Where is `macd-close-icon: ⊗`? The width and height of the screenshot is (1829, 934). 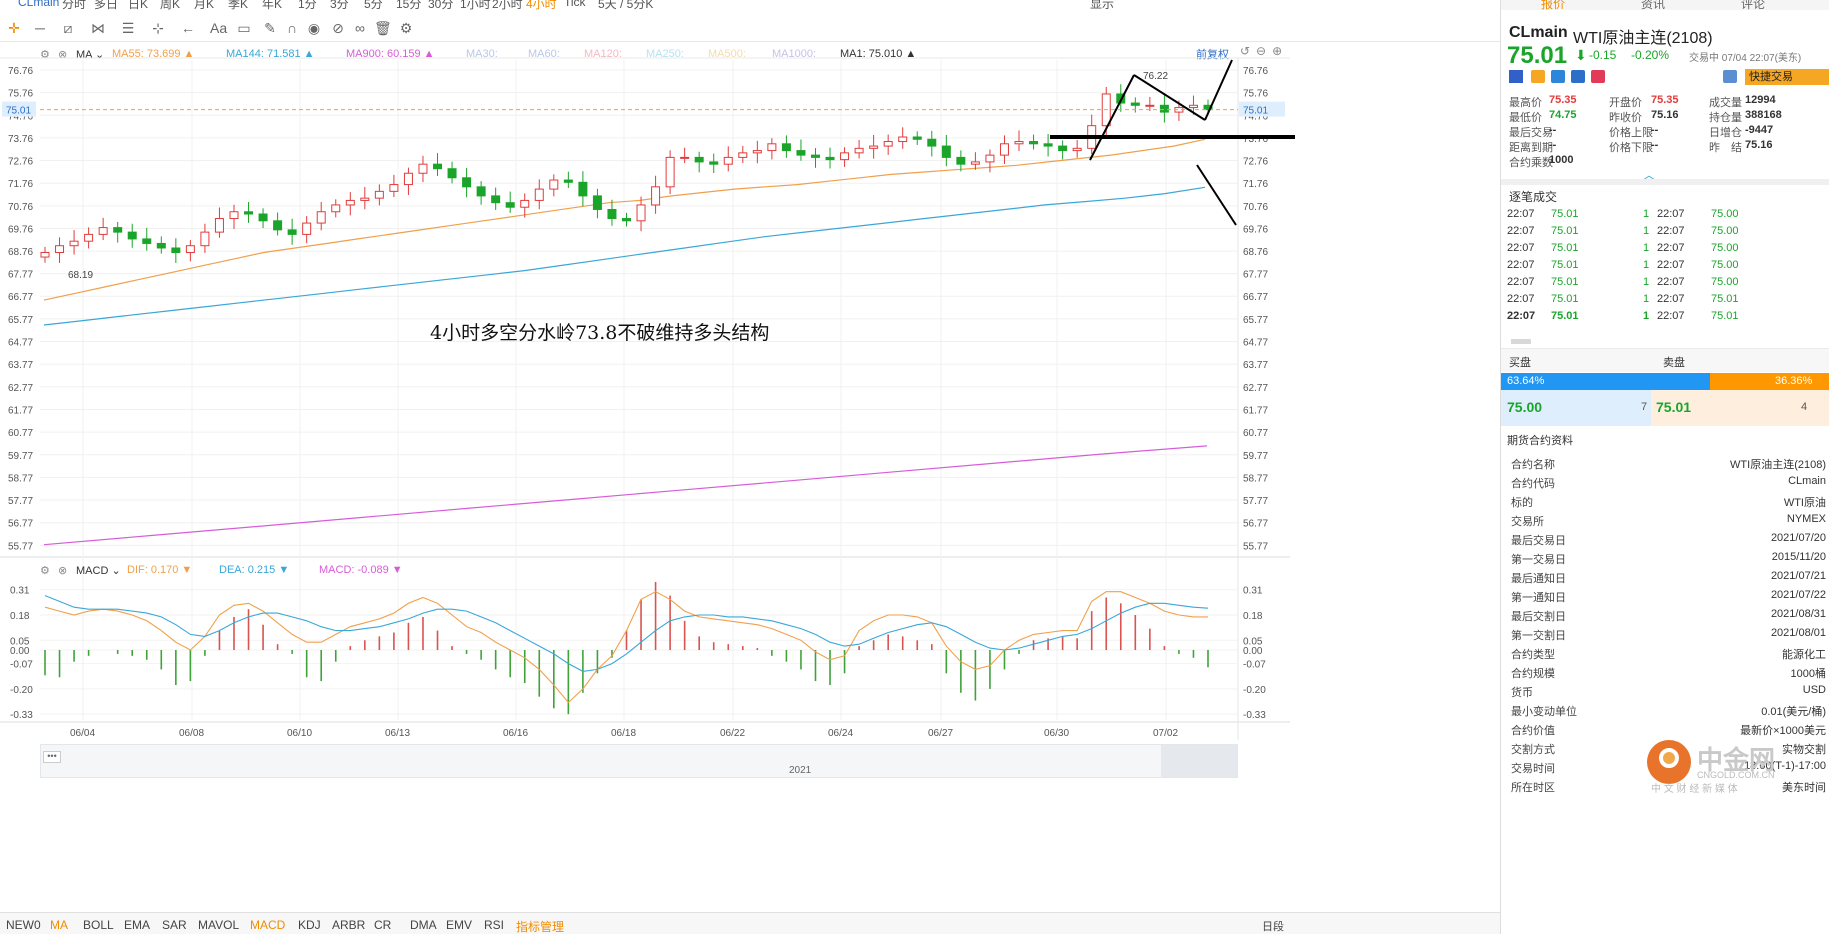 macd-close-icon: ⊗ is located at coordinates (62, 570).